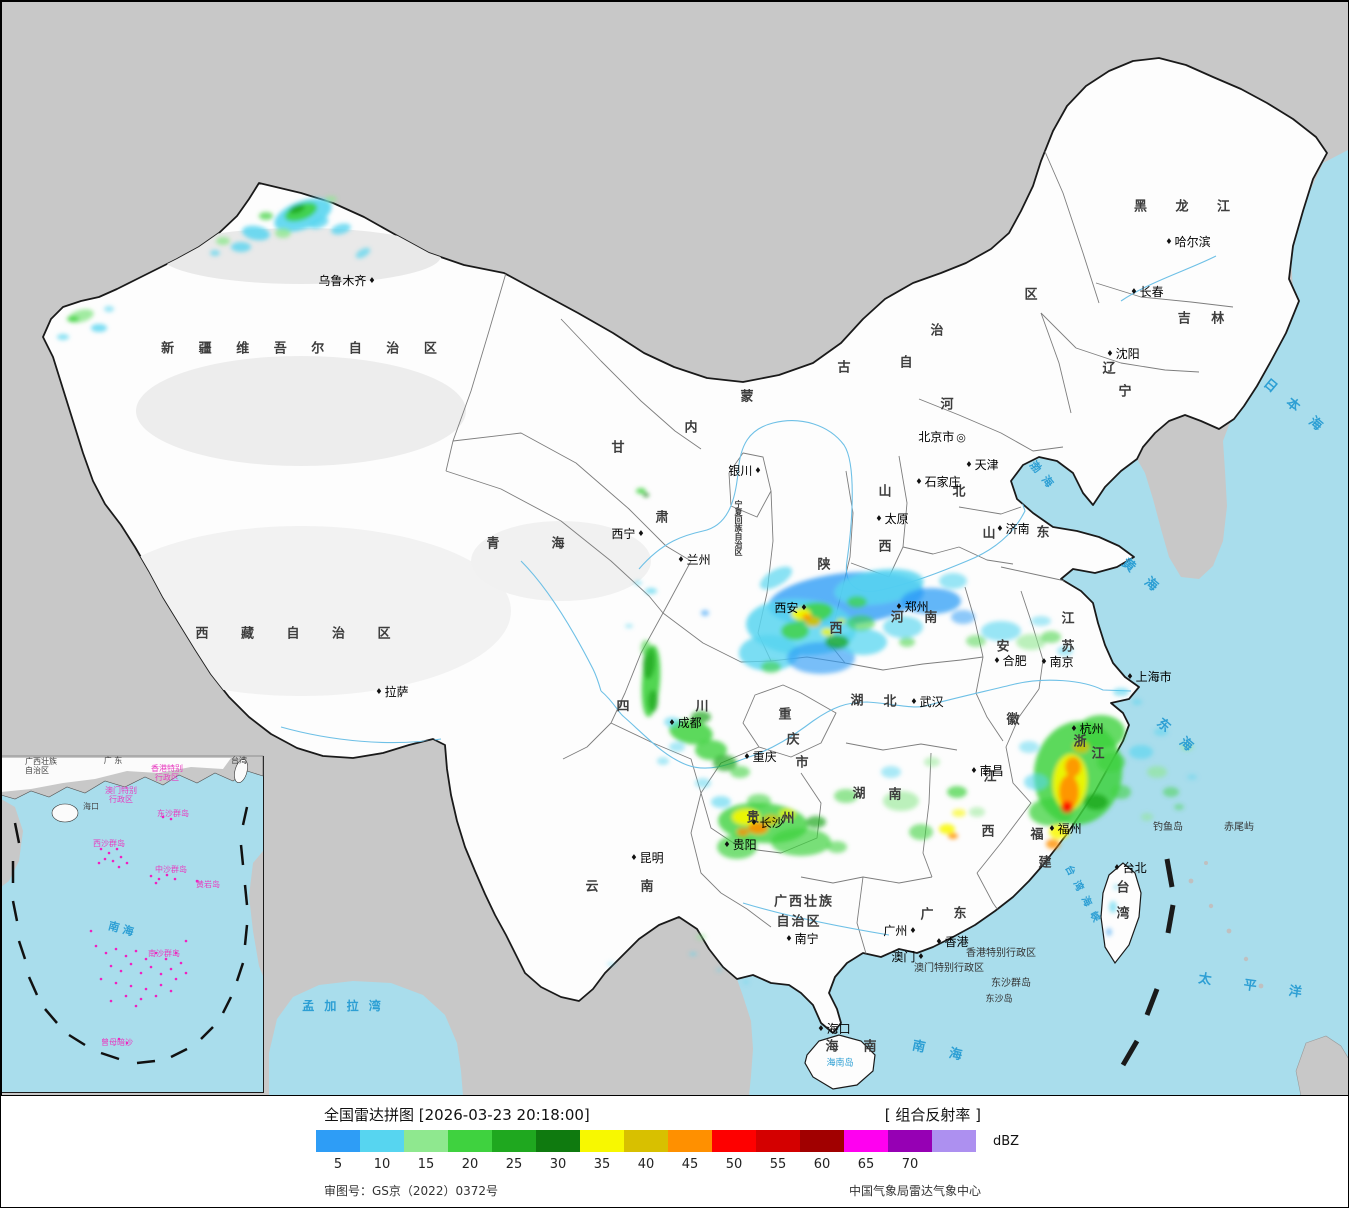  Describe the element at coordinates (646, 1164) in the screenshot. I see `legend-tick: 40` at that location.